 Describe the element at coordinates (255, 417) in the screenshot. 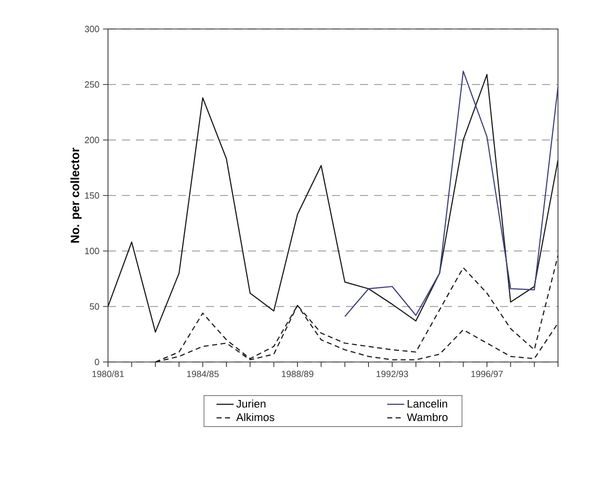

I see `legend-label: Alkimos` at that location.